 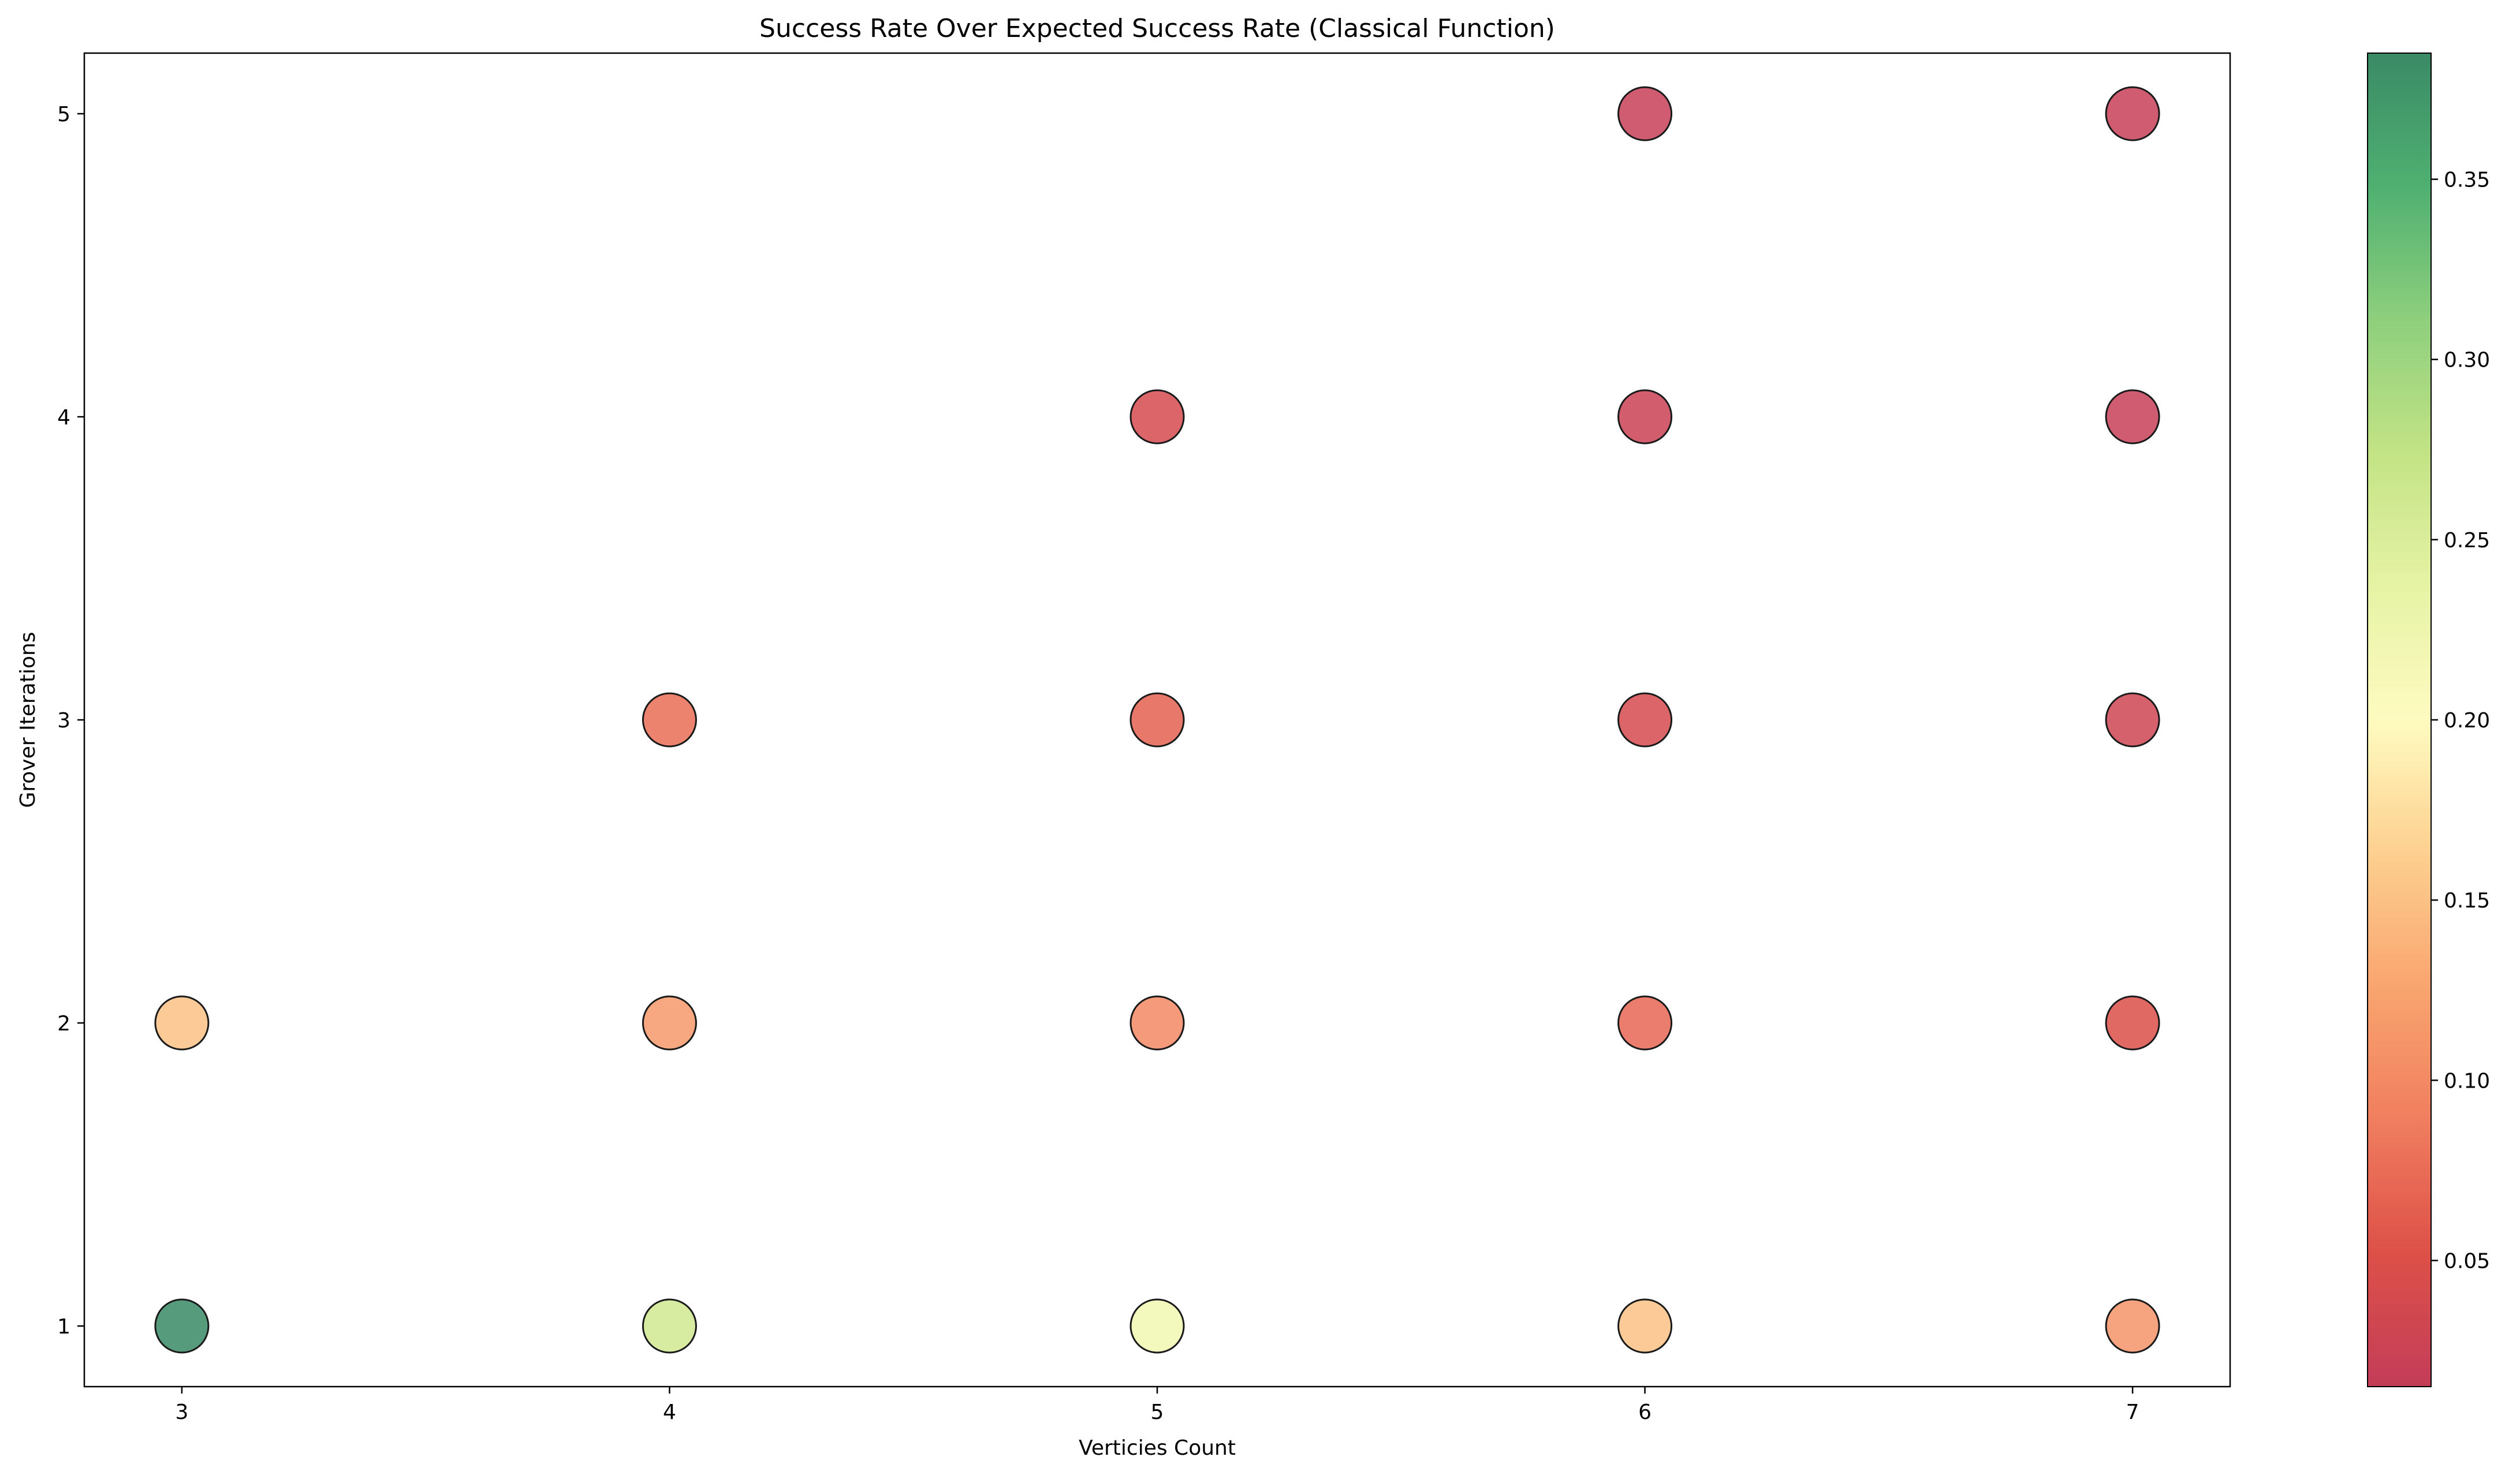 What do you see at coordinates (2467, 901) in the screenshot?
I see `colorbar-tick-label: 0.15` at bounding box center [2467, 901].